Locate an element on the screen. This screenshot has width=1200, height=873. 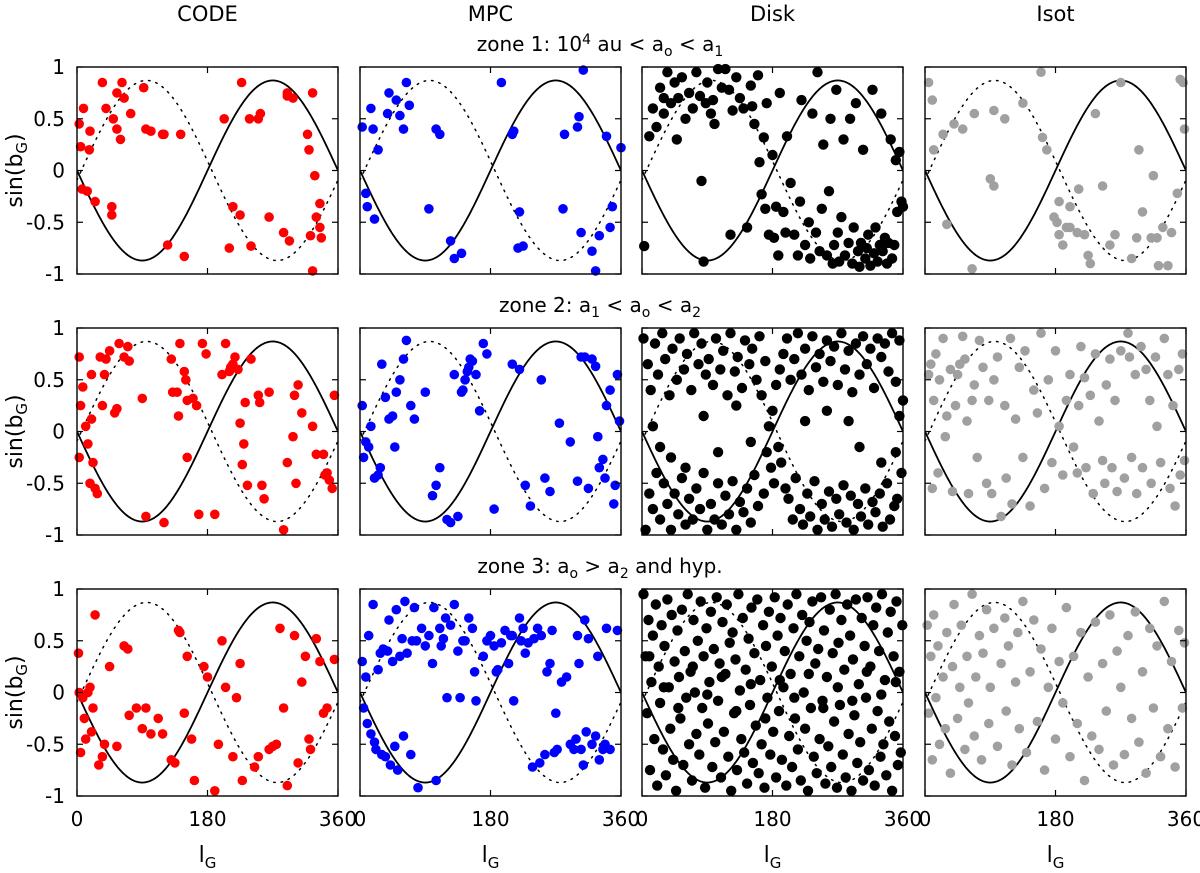
y-tick-label: -0.5 is located at coordinates (45, 483).